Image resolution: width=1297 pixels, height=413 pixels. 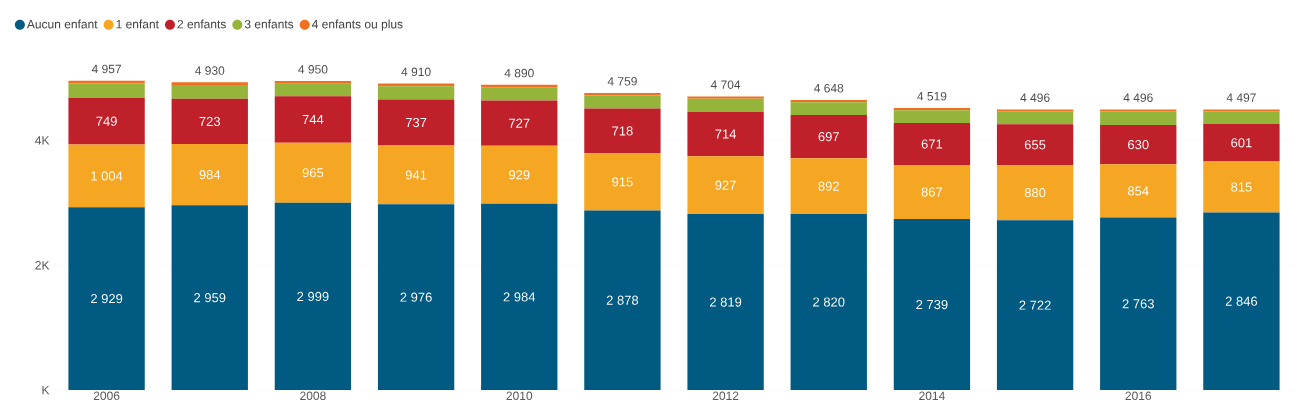 I want to click on data-label: 744, so click(x=313, y=119).